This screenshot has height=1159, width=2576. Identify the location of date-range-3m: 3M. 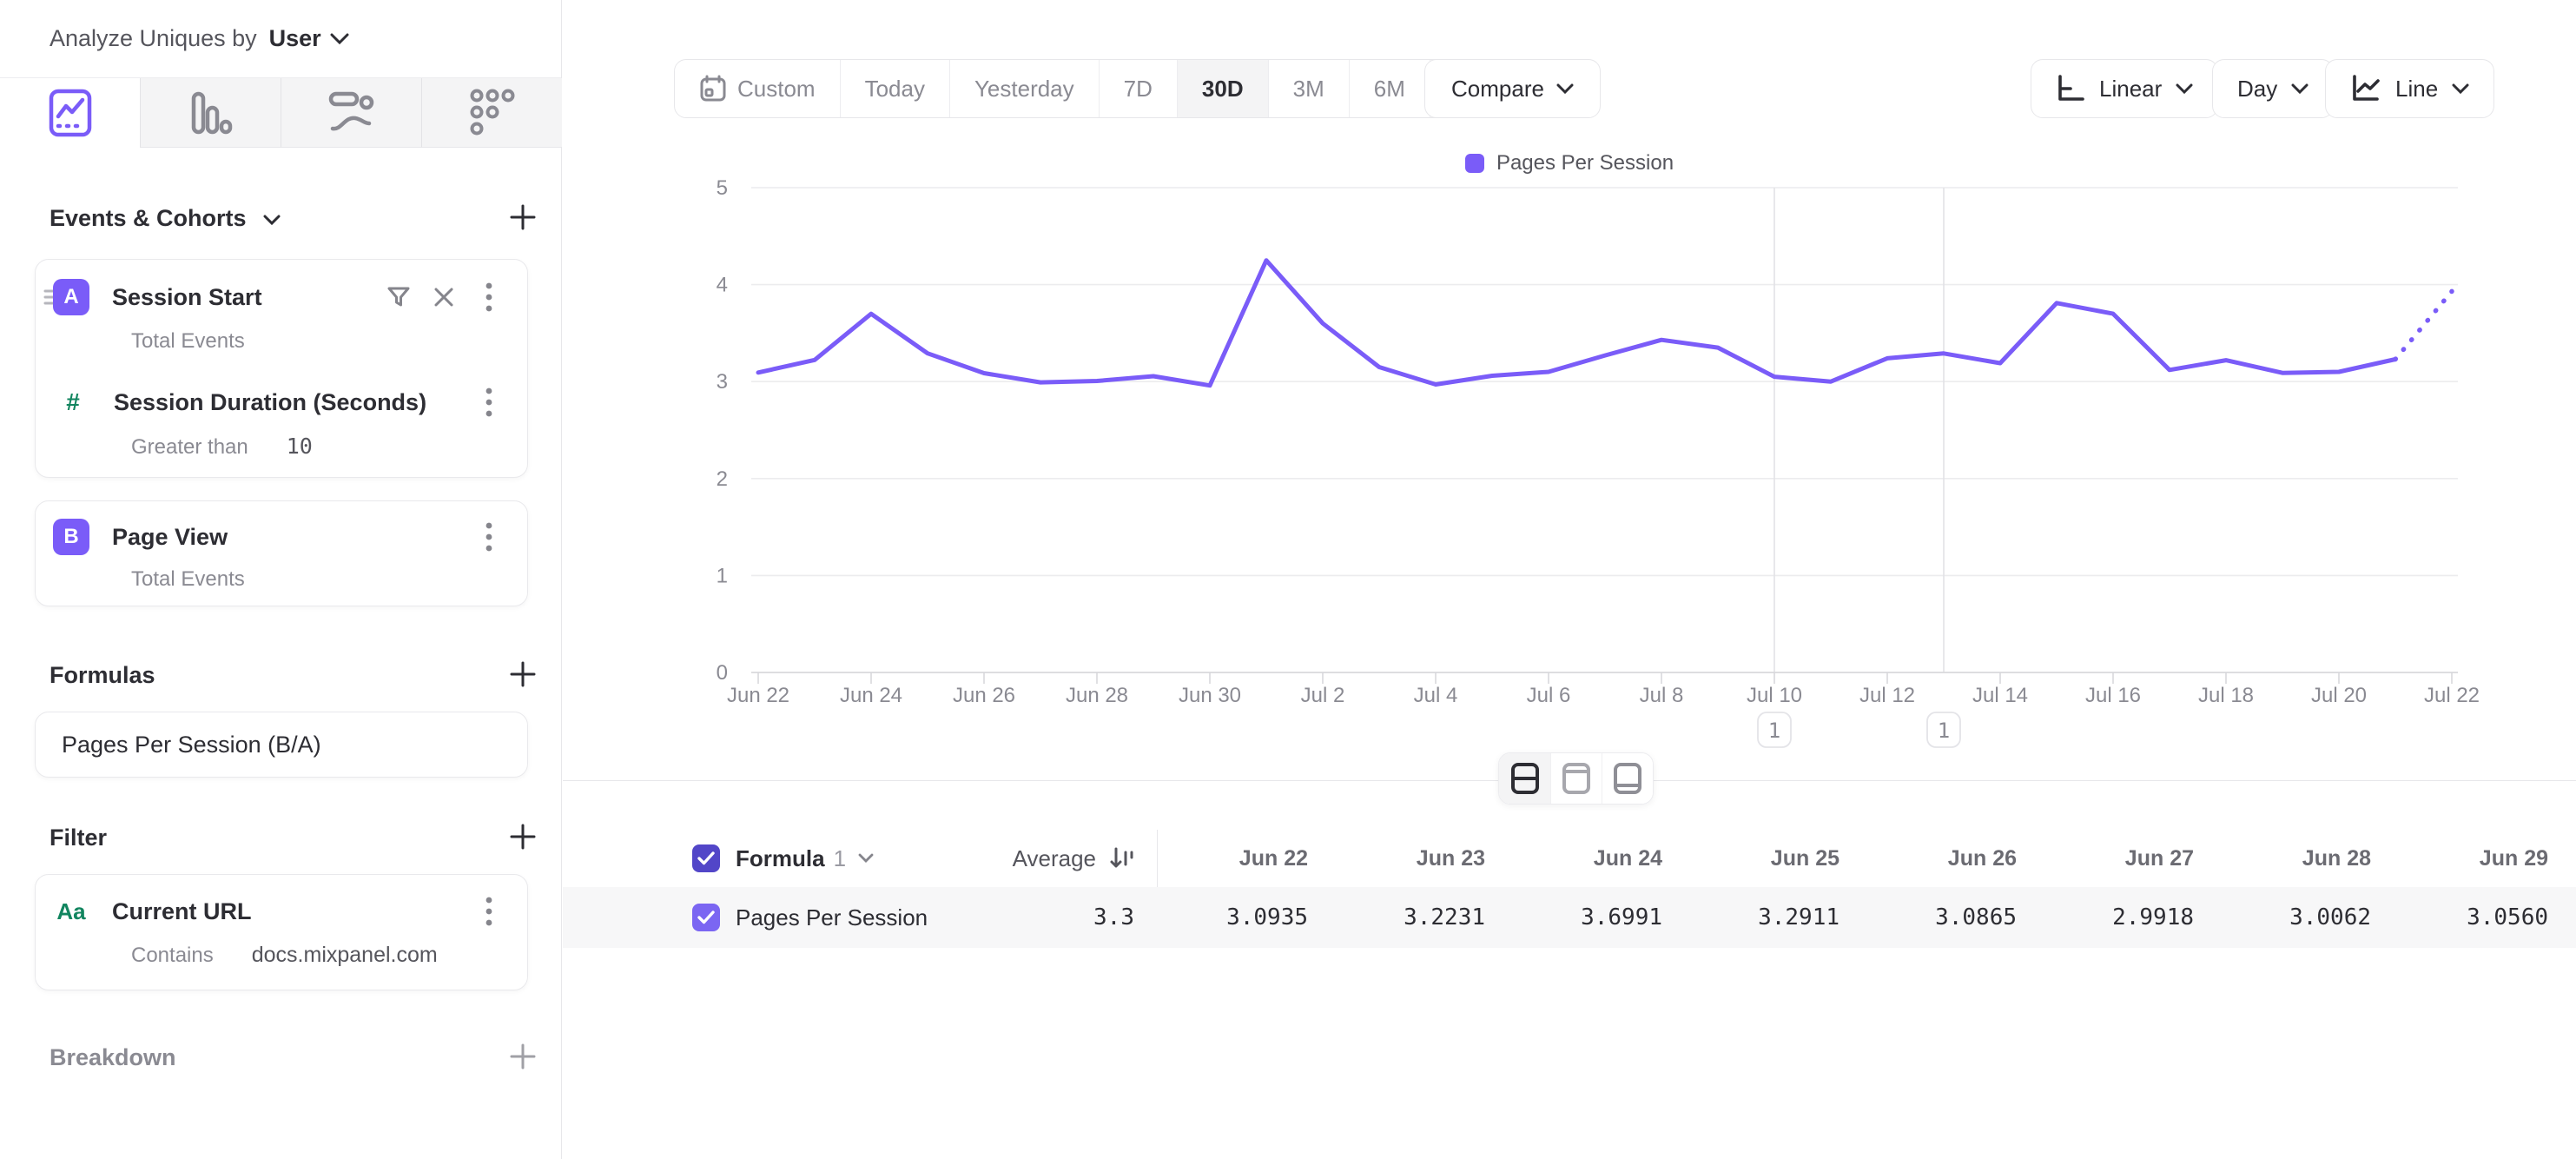
(1308, 88).